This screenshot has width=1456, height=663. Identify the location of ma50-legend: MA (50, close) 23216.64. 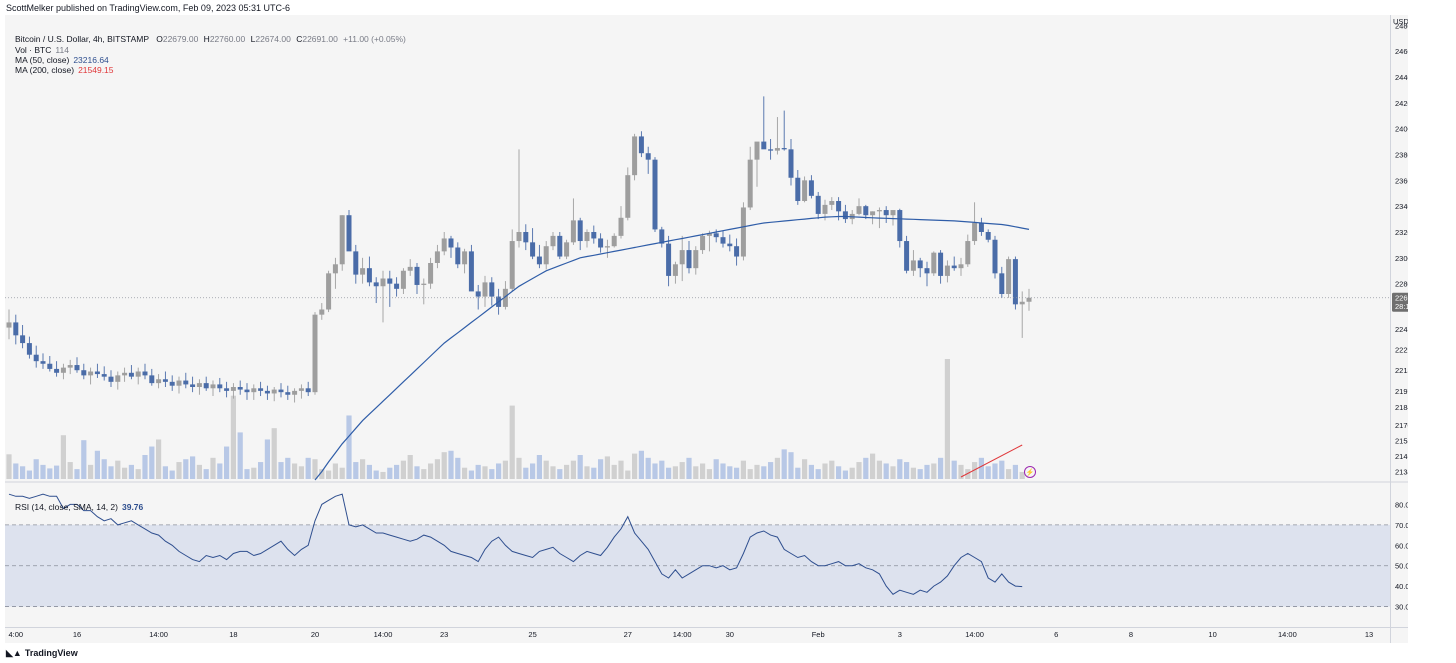
(62, 60).